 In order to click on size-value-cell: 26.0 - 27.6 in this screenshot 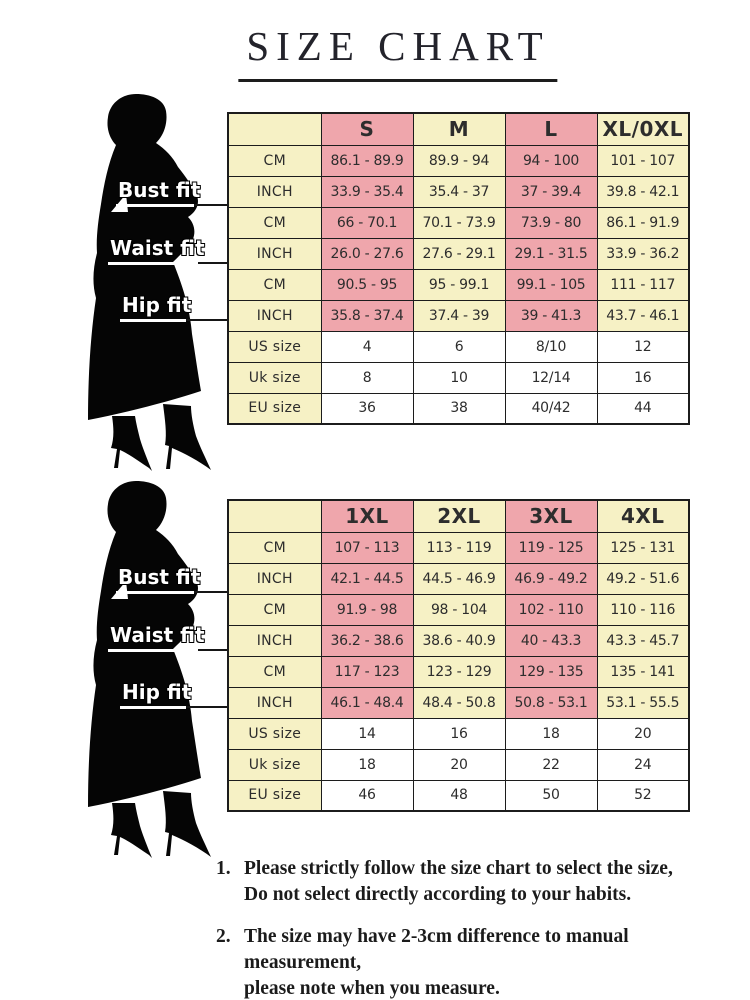, I will do `click(367, 253)`.